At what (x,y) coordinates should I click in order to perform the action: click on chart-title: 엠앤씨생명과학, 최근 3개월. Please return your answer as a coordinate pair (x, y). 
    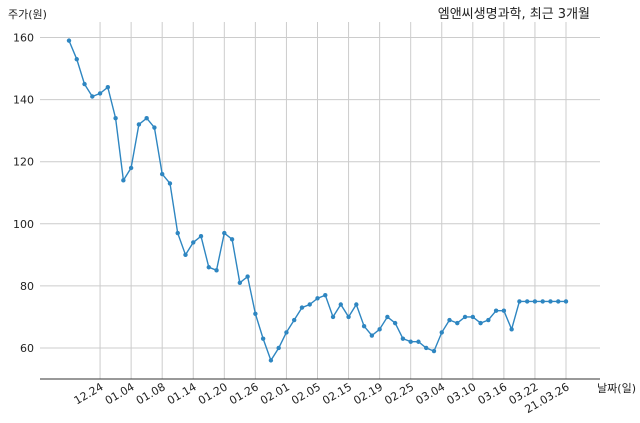
    Looking at the image, I should click on (514, 14).